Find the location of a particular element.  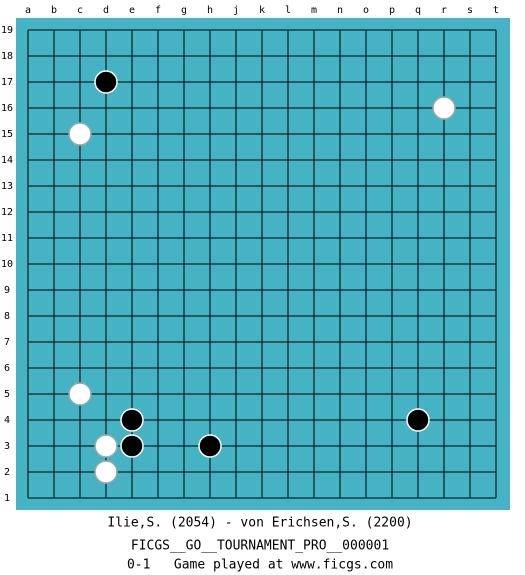

column-label: k is located at coordinates (262, 10).